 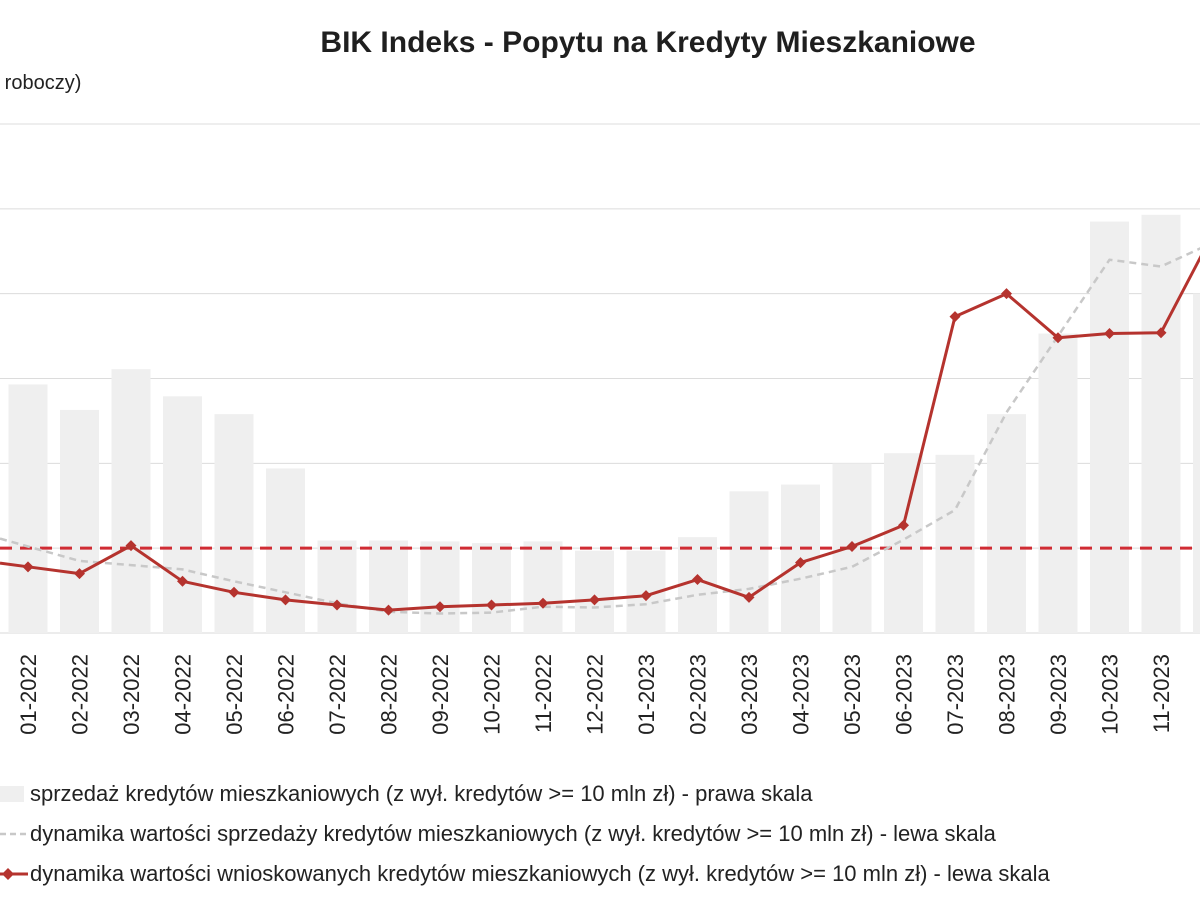 I want to click on marker-01-2023, so click(x=646, y=596).